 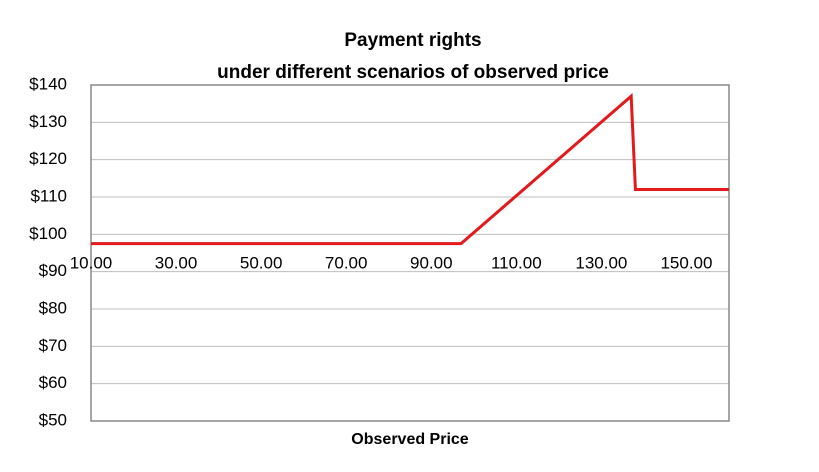 What do you see at coordinates (53, 345) in the screenshot?
I see `y-tick-label: $70` at bounding box center [53, 345].